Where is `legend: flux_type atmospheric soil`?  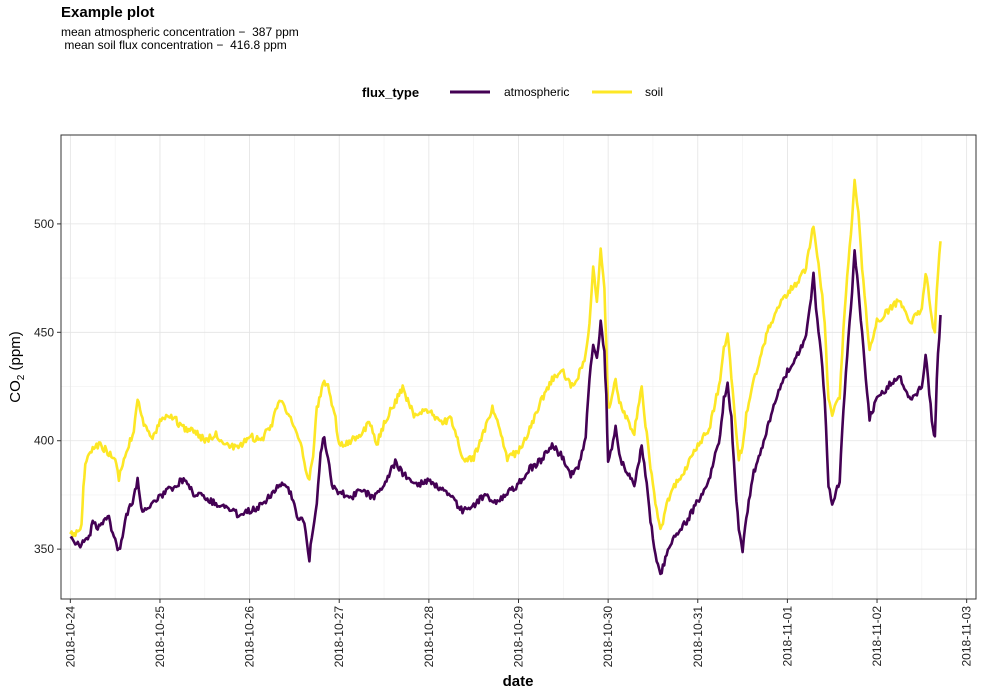
legend: flux_type atmospheric soil is located at coordinates (512, 92).